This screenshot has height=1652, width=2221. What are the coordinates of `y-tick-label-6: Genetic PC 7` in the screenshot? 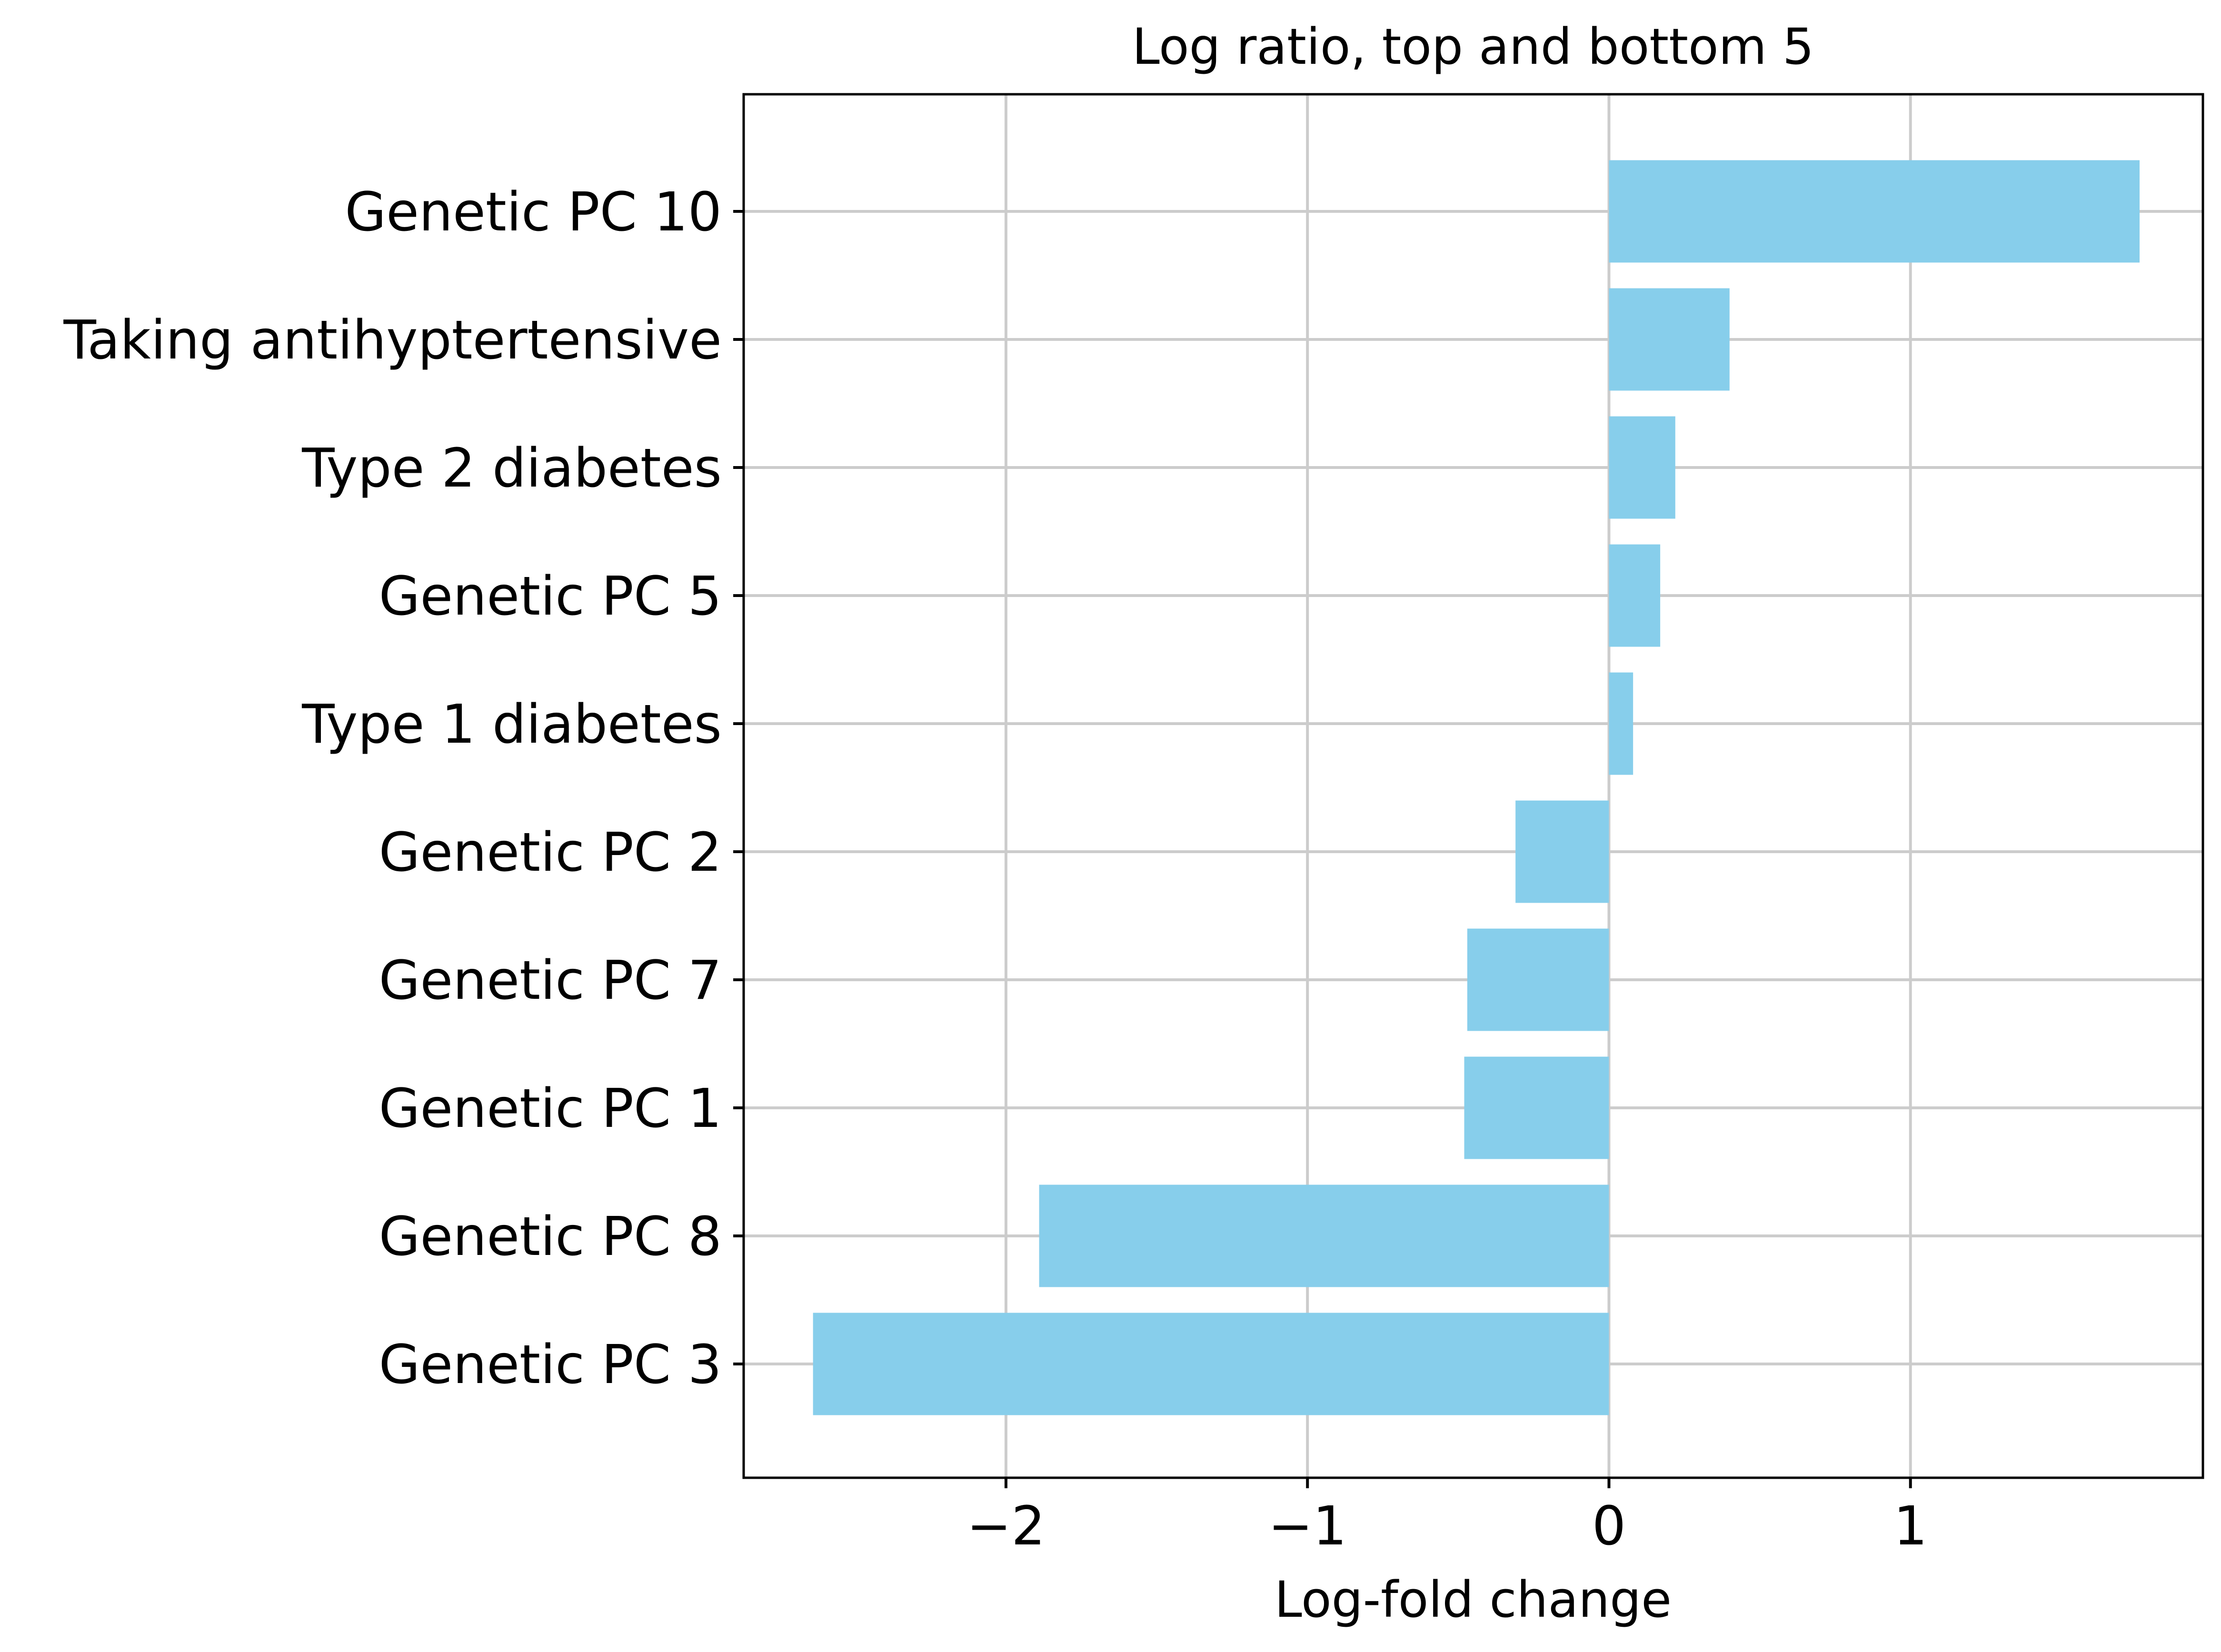 It's located at (550, 981).